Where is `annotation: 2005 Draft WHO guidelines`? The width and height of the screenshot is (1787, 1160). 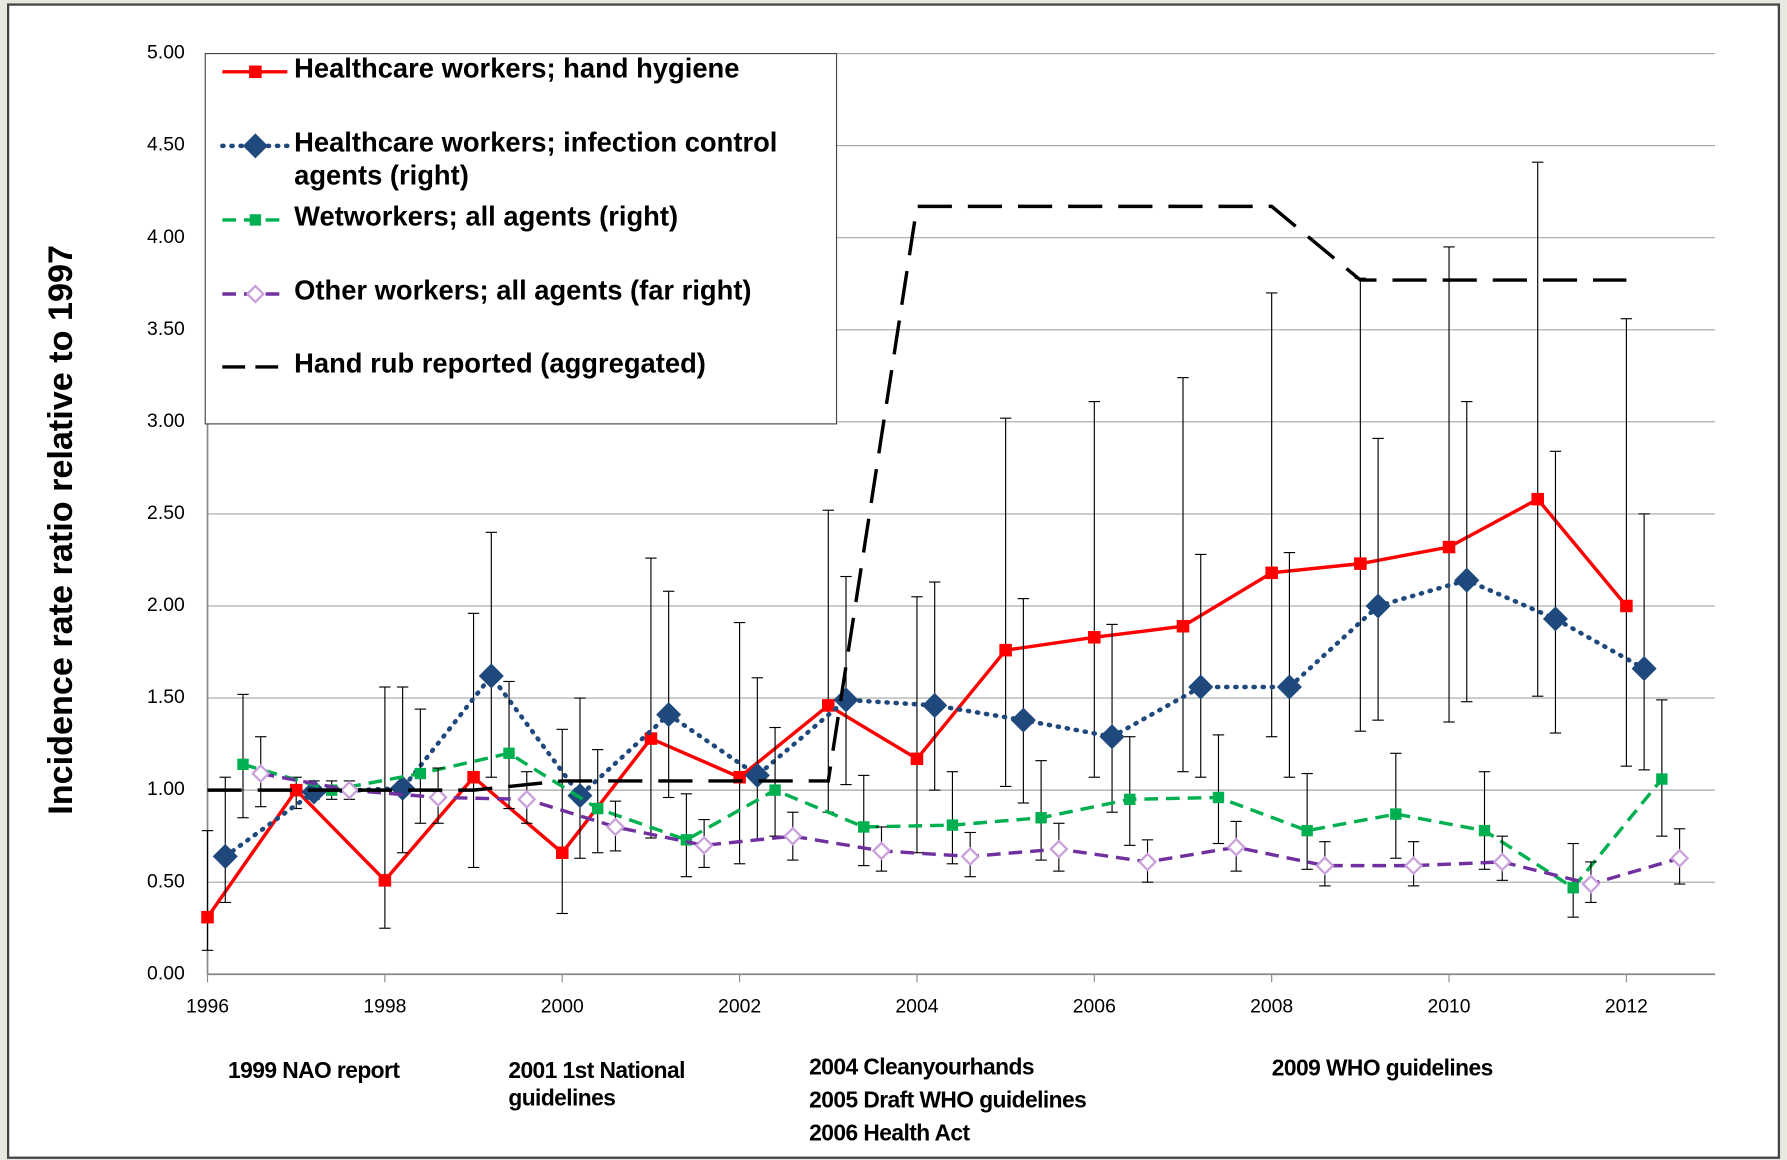 annotation: 2005 Draft WHO guidelines is located at coordinates (948, 1101).